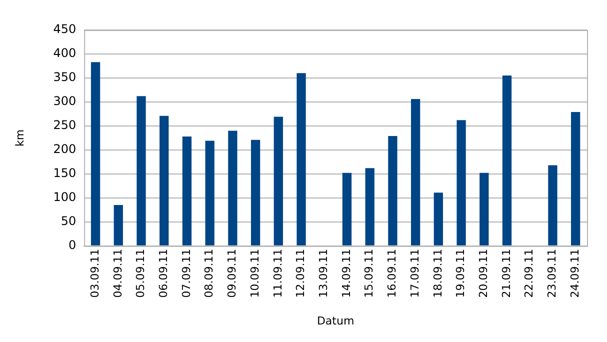 Image resolution: width=607 pixels, height=342 pixels. What do you see at coordinates (346, 273) in the screenshot?
I see `x-tick-label: 14.09.11` at bounding box center [346, 273].